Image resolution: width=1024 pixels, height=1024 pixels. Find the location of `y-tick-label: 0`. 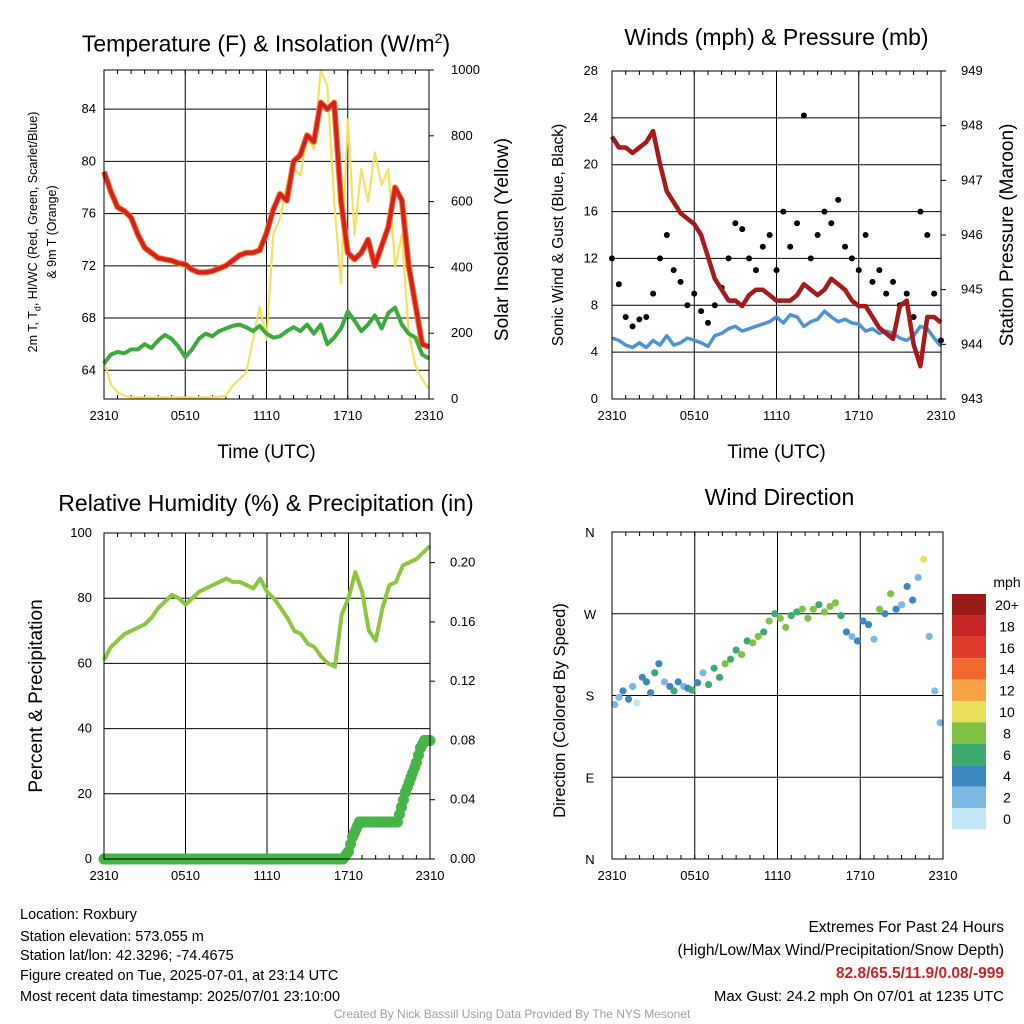

y-tick-label: 0 is located at coordinates (88, 858).